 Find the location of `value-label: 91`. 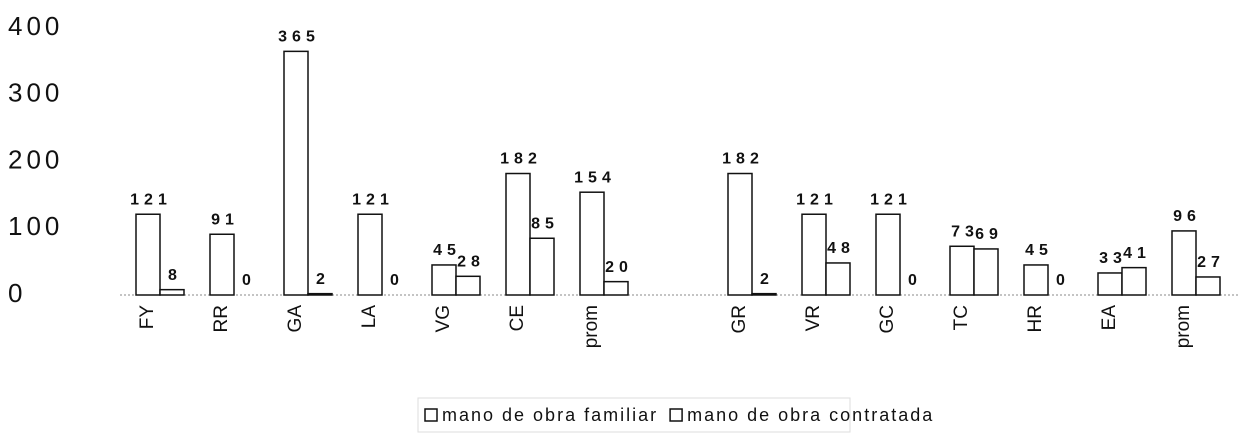

value-label: 91 is located at coordinates (225, 219).